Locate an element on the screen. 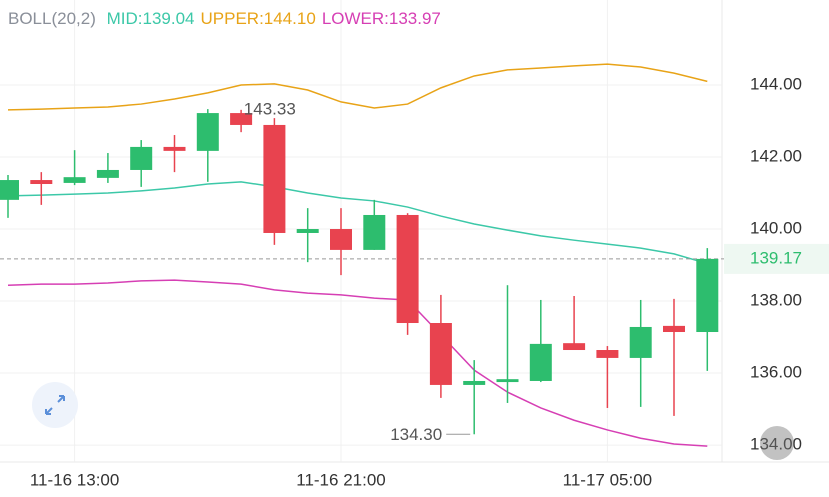 Image resolution: width=829 pixels, height=497 pixels. legend-entry: UPPER:144.10 is located at coordinates (258, 18).